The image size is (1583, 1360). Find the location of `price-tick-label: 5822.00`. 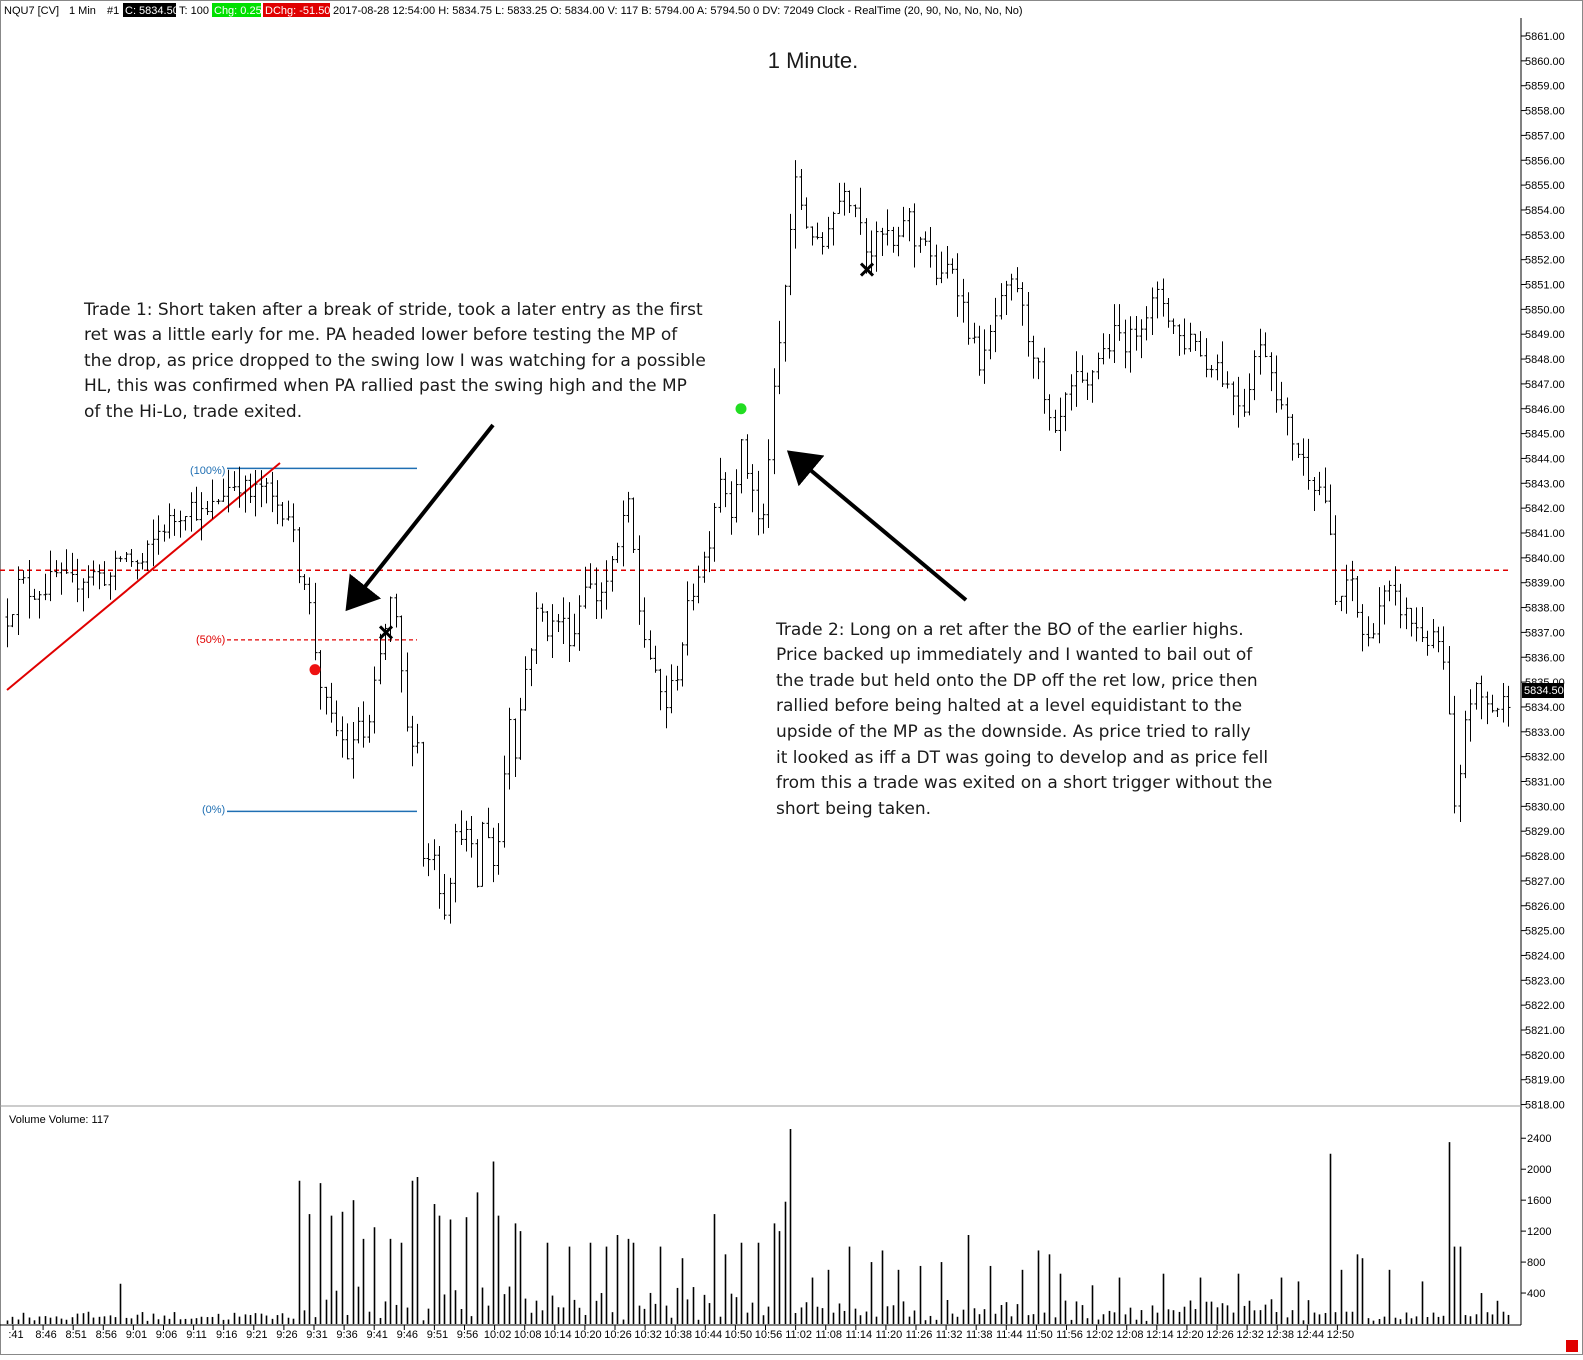

price-tick-label: 5822.00 is located at coordinates (1545, 1006).